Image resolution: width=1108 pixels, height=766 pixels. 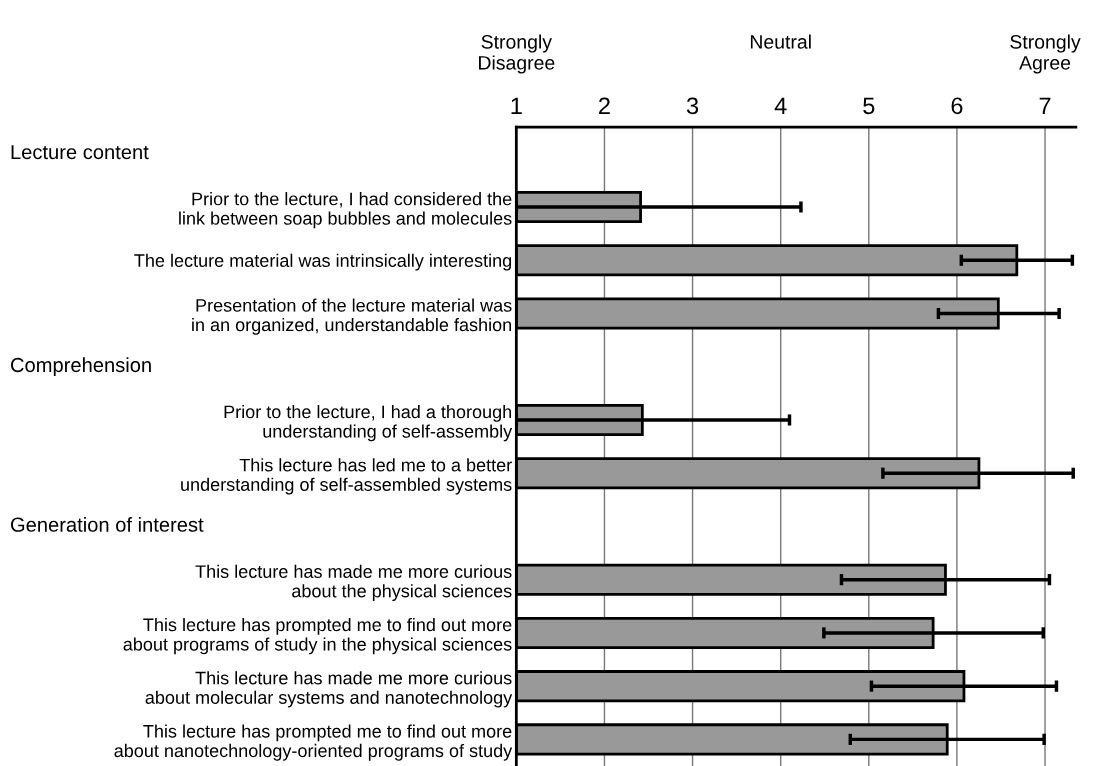 What do you see at coordinates (346, 476) in the screenshot?
I see `y-tick-label: This lecture has led me to a better understanding of self-assembled systems` at bounding box center [346, 476].